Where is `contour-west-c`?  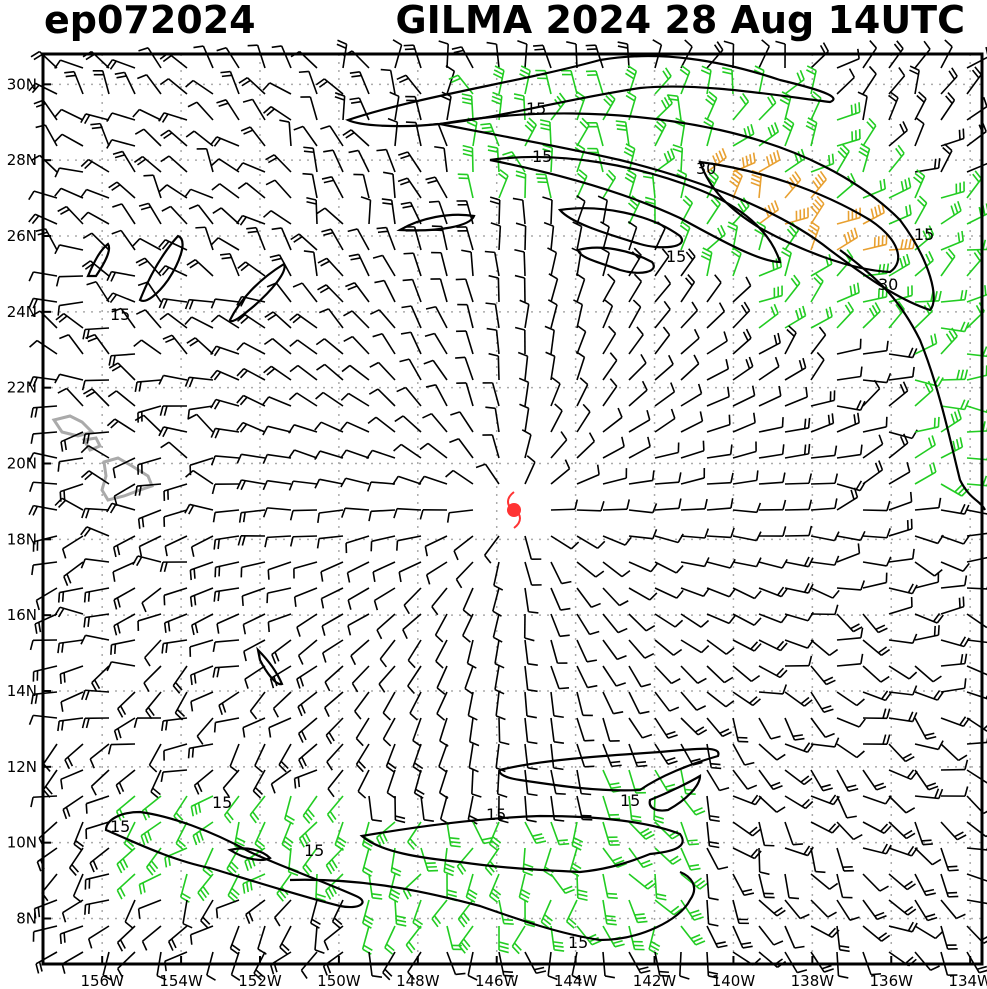 contour-west-c is located at coordinates (98, 260).